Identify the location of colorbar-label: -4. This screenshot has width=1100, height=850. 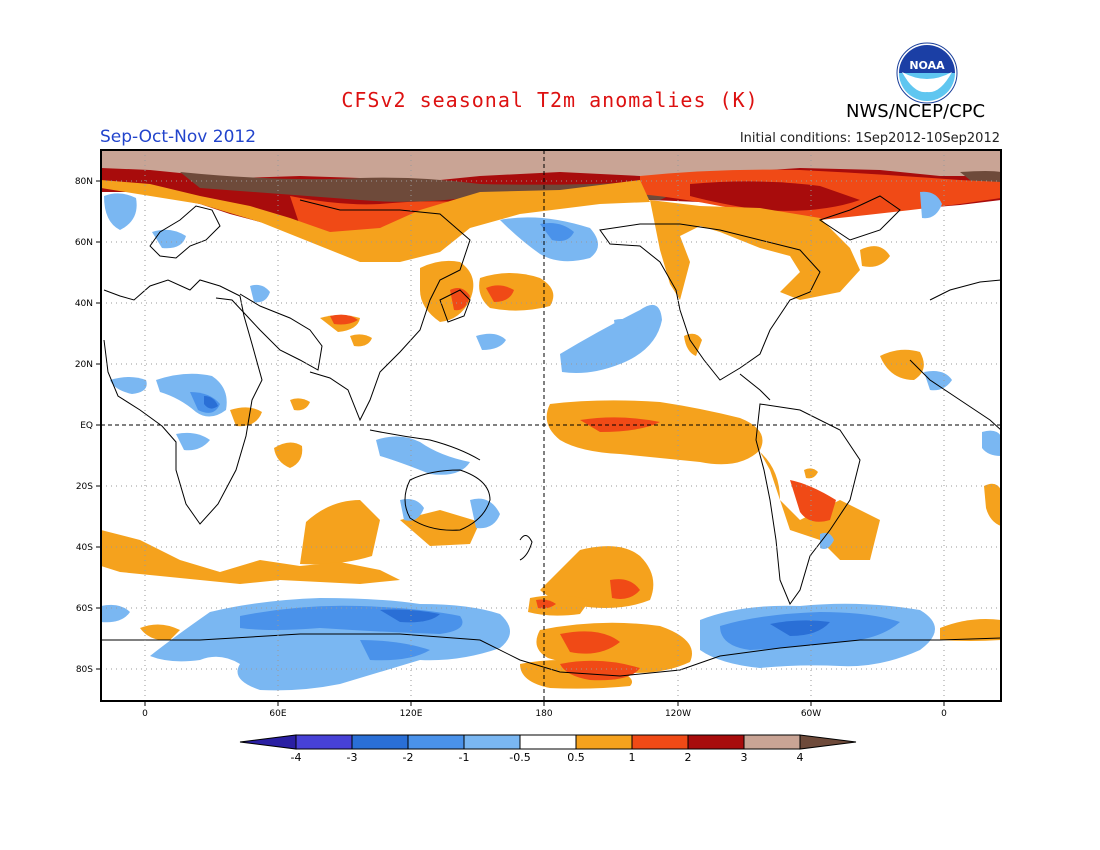
(296, 757).